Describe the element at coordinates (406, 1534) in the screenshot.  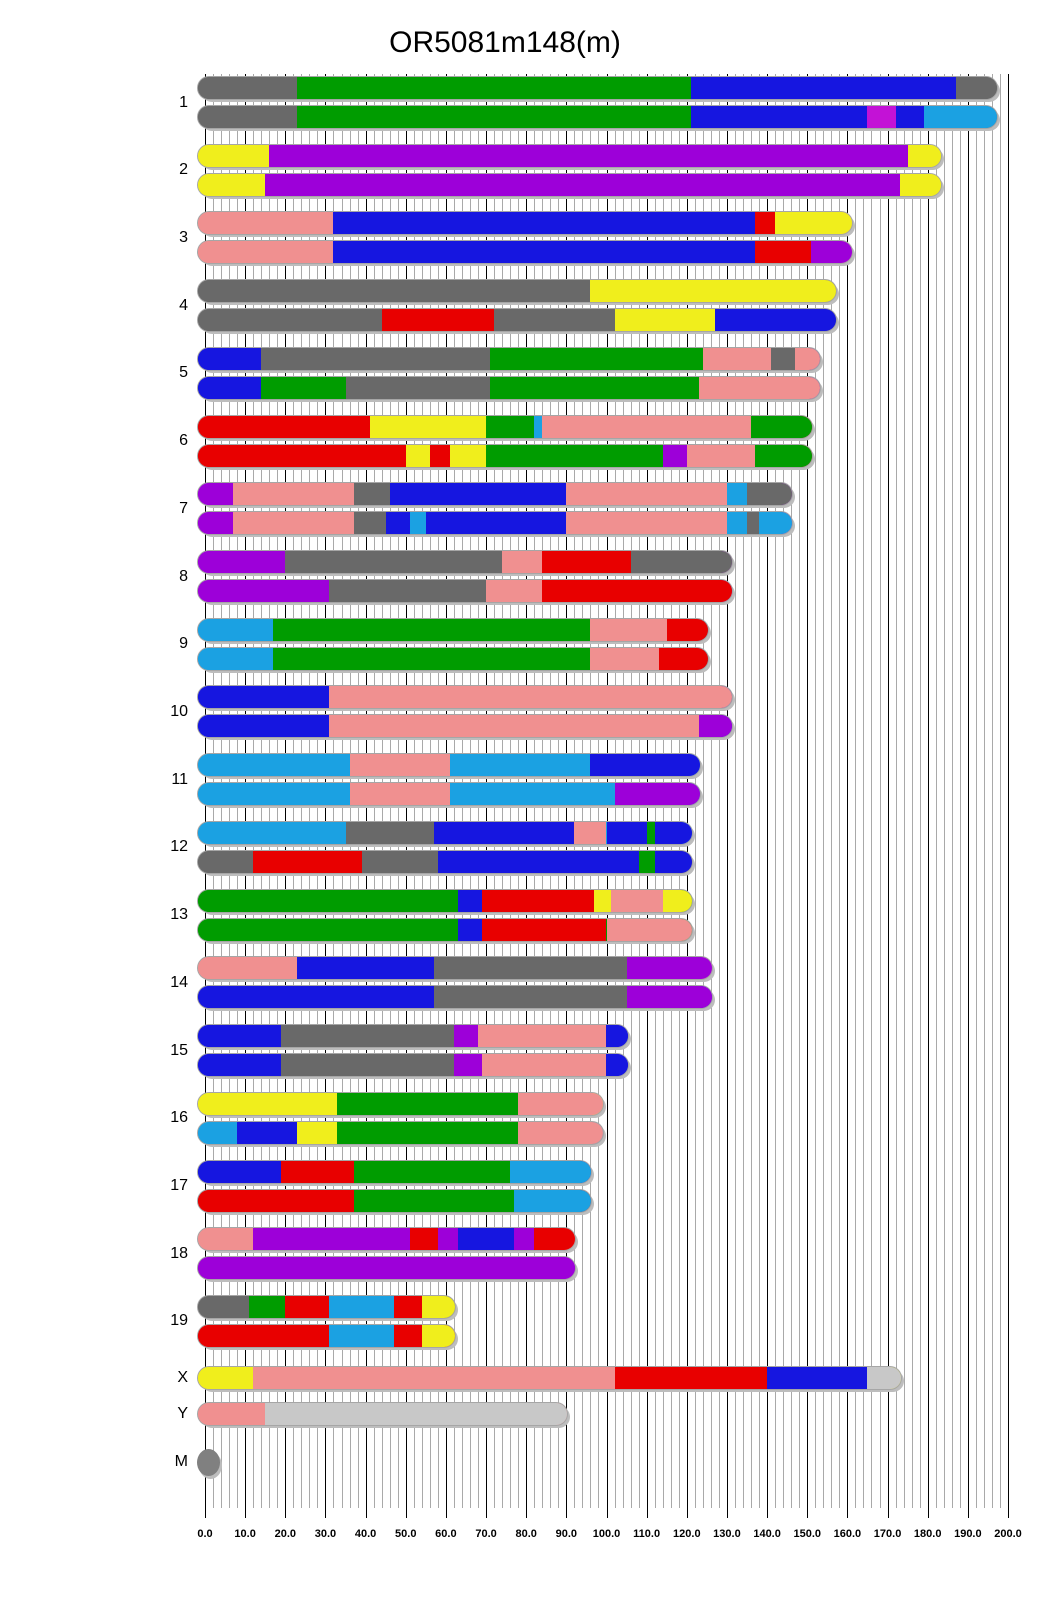
I see `axis-tick-label: 50.0` at that location.